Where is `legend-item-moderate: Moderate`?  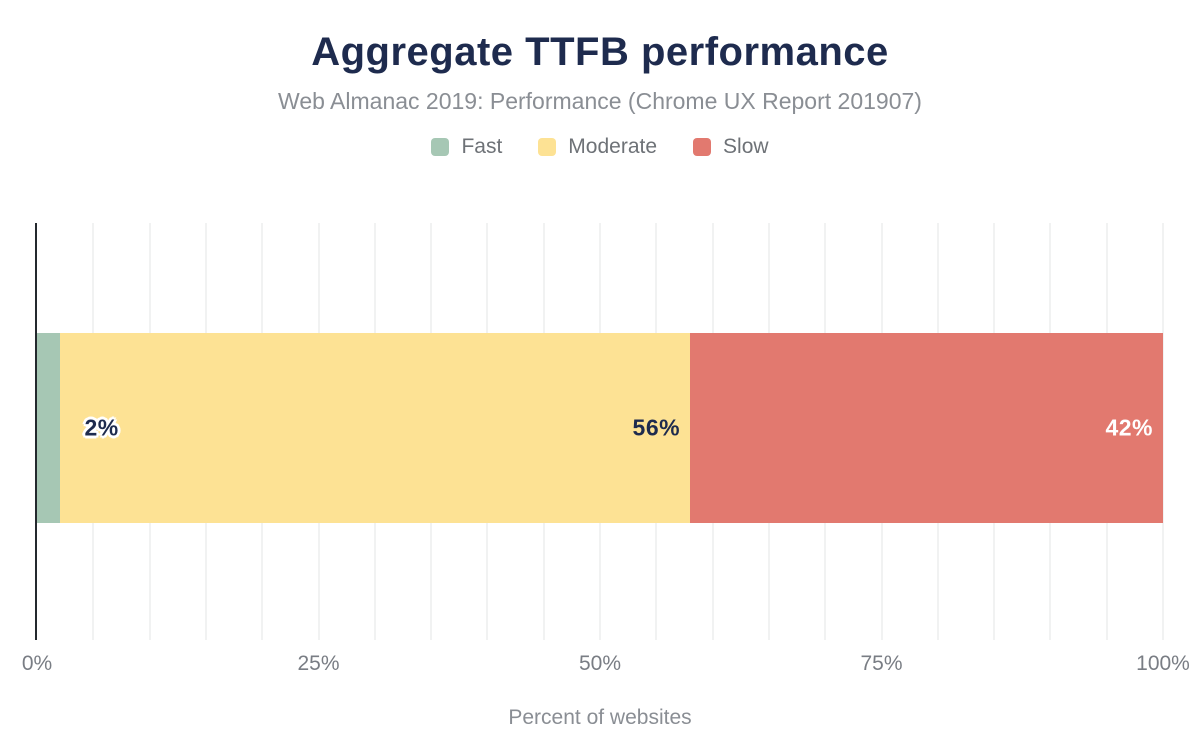
legend-item-moderate: Moderate is located at coordinates (597, 147).